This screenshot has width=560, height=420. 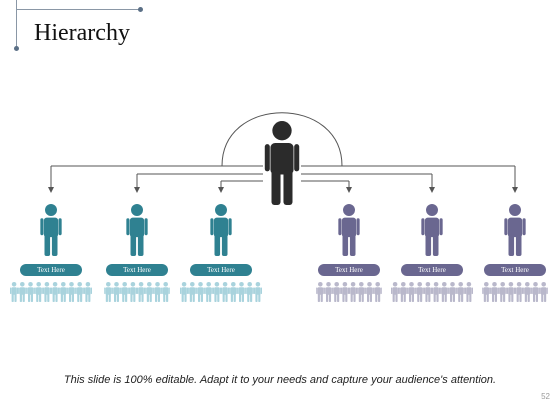 I want to click on group-3-person-icon, so click(x=221, y=230).